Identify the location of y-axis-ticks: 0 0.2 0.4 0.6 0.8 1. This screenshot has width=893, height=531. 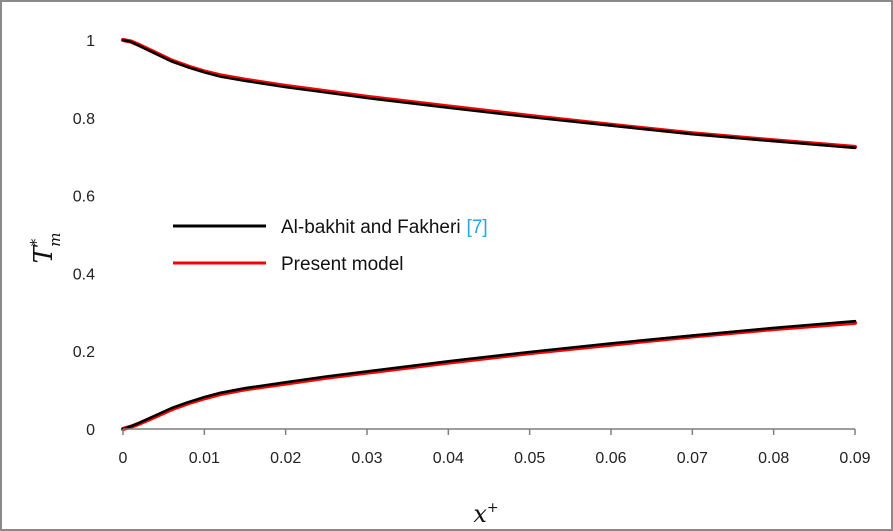
(84, 236).